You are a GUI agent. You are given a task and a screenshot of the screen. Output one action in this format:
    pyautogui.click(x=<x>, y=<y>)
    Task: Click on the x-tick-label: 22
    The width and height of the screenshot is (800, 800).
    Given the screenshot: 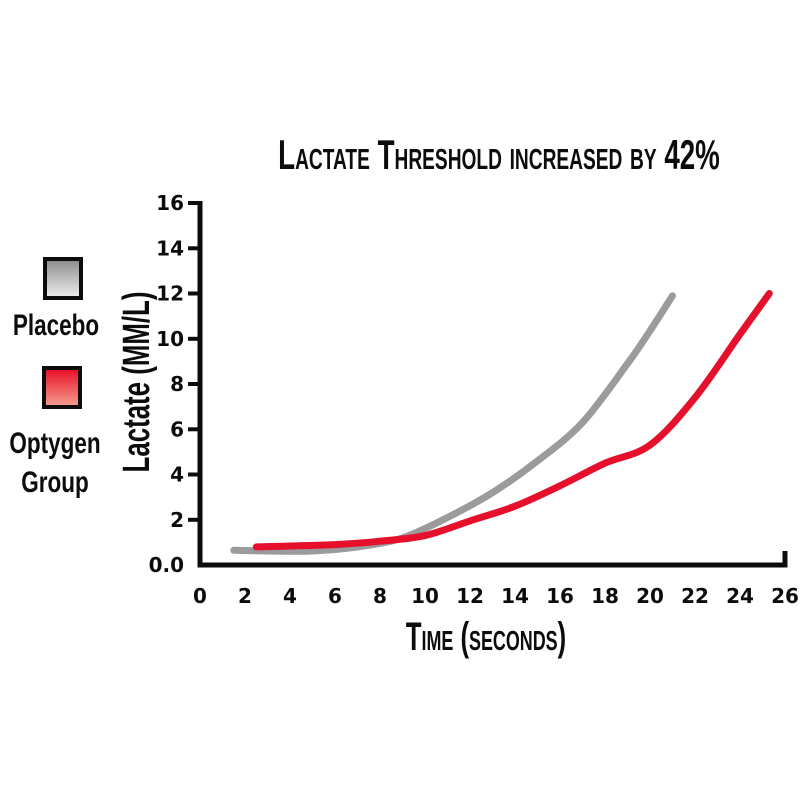 What is the action you would take?
    pyautogui.click(x=695, y=596)
    